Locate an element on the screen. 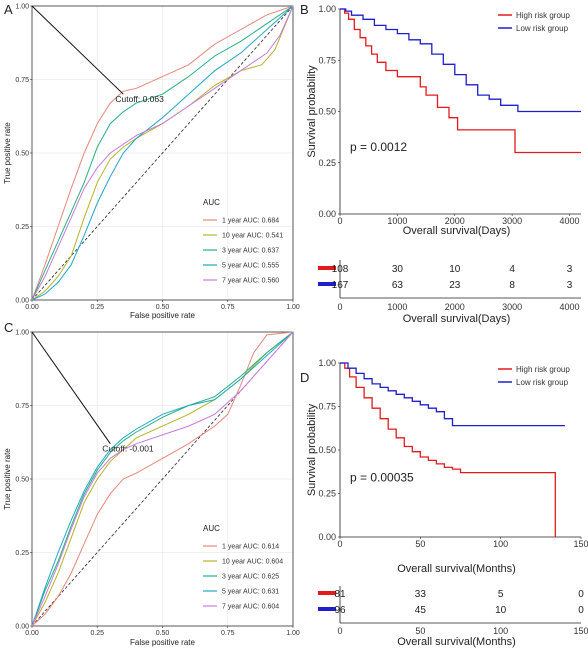 The width and height of the screenshot is (588, 649). legend-label: 7 year AUC: 0.560 is located at coordinates (250, 281).